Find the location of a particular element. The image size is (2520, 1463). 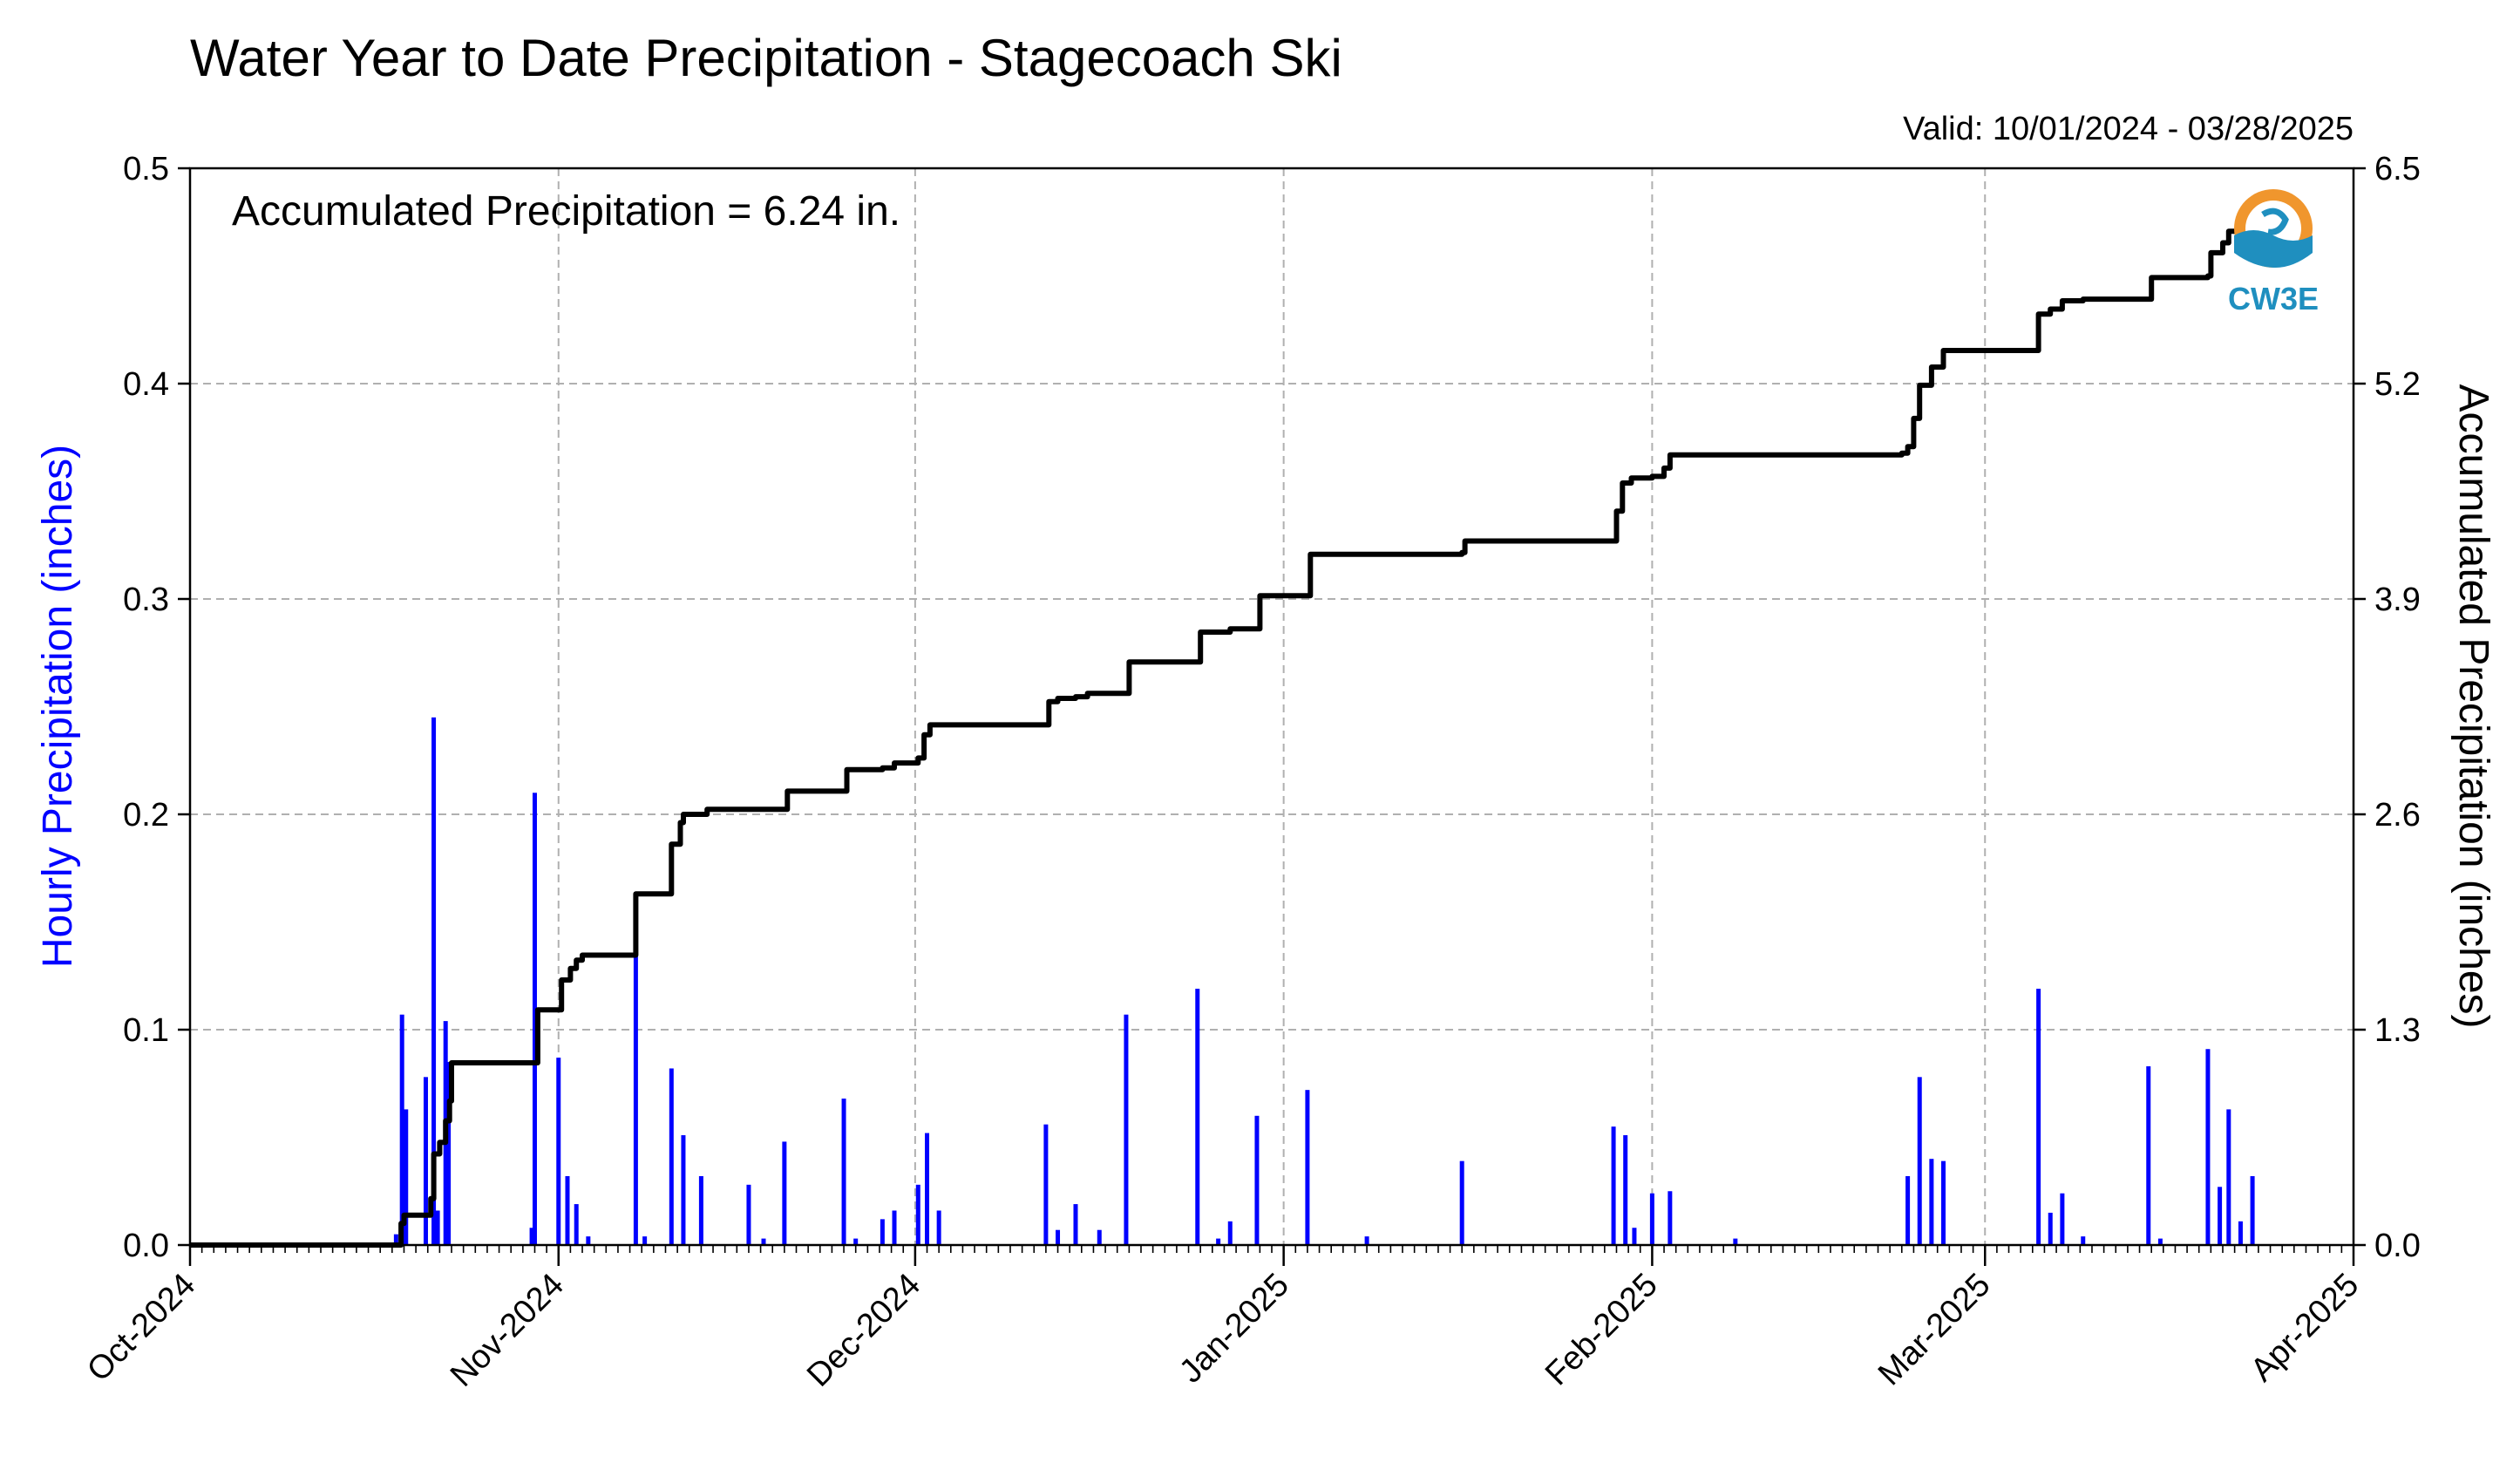

accumulated-total-annotation: Accumulated Precipitation = 6.24 in. is located at coordinates (566, 211).